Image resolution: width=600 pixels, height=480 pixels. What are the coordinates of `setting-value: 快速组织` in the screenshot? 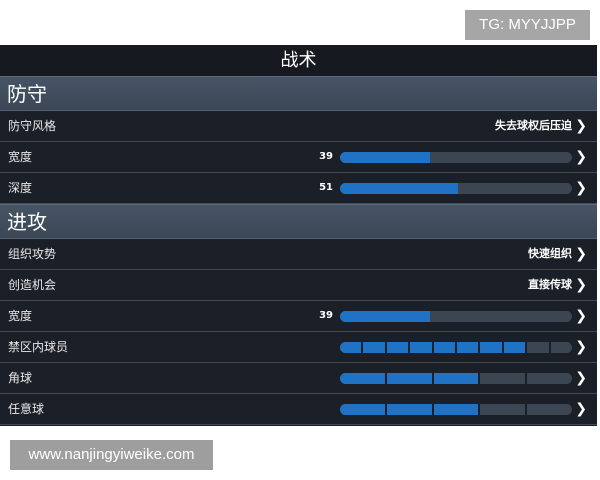 It's located at (550, 253).